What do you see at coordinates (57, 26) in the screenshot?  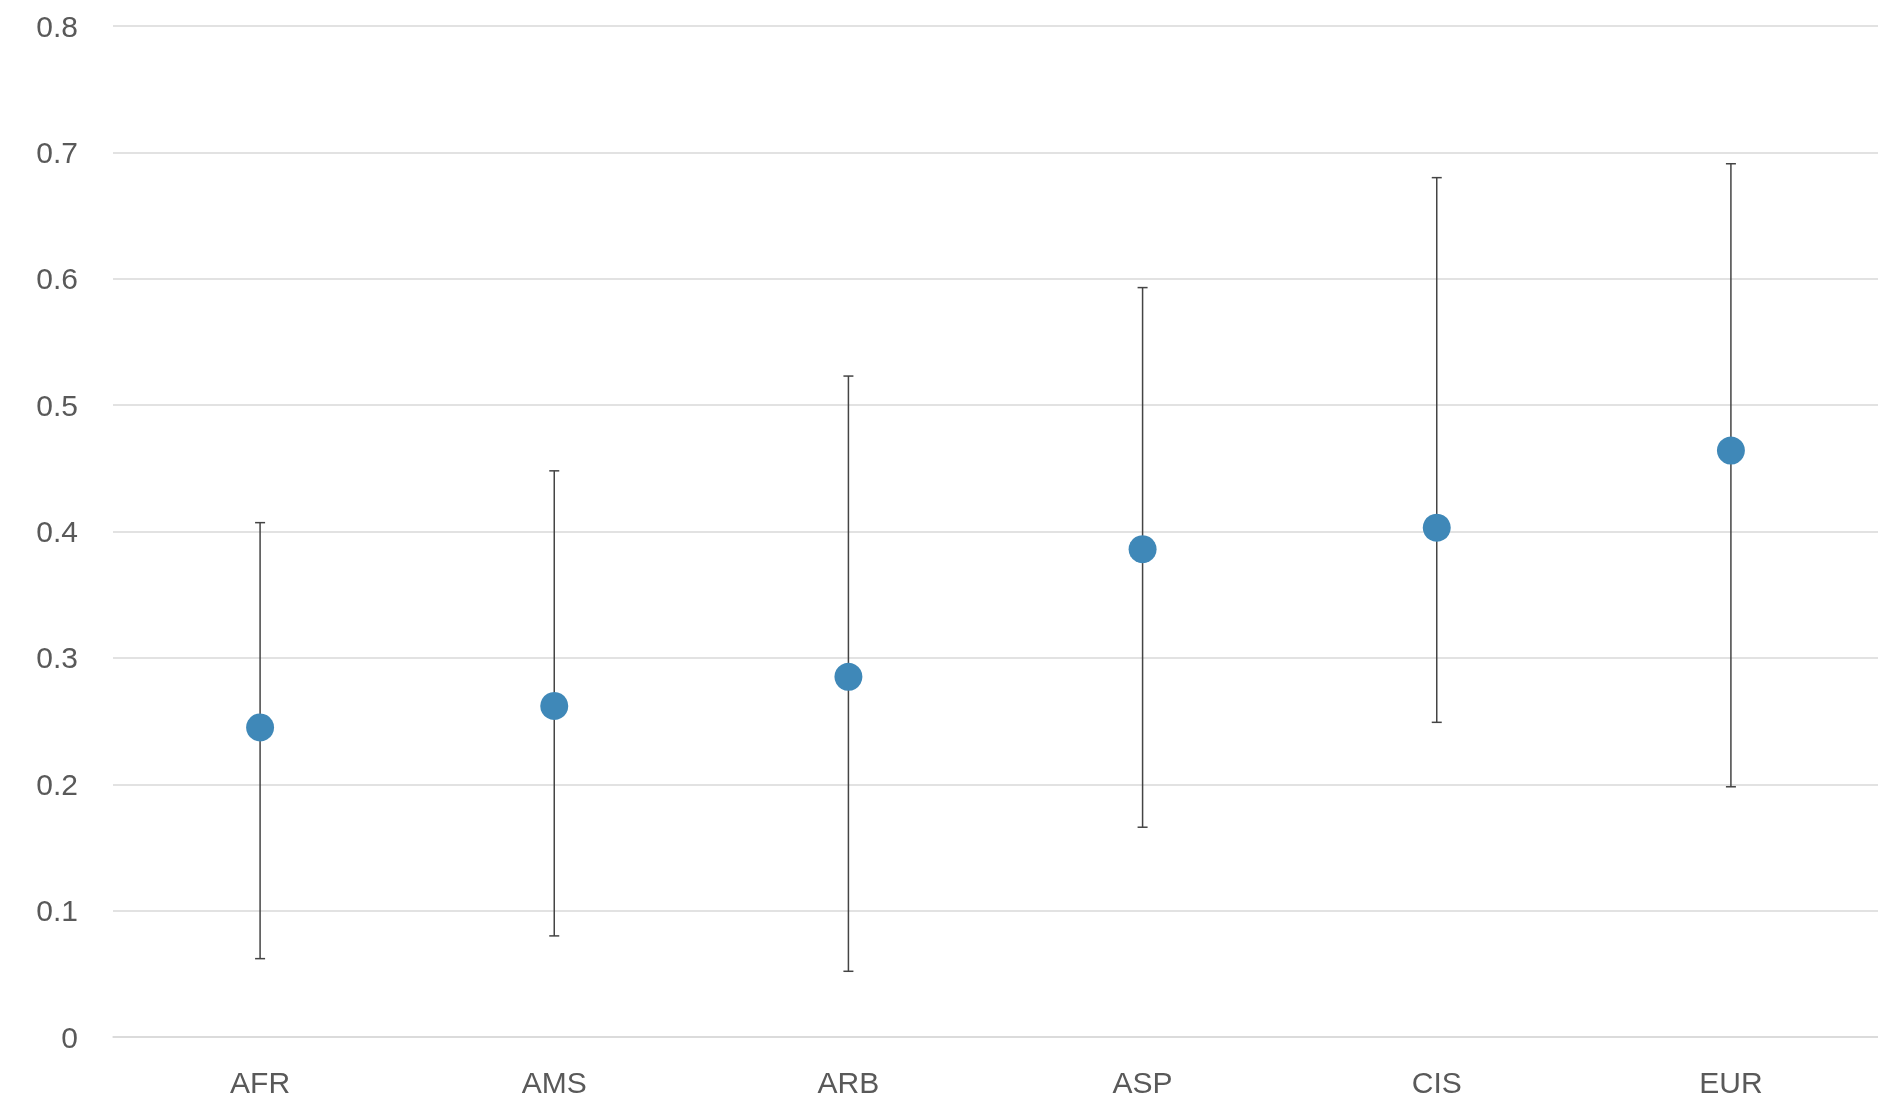 I see `y-tick-label: 0.8` at bounding box center [57, 26].